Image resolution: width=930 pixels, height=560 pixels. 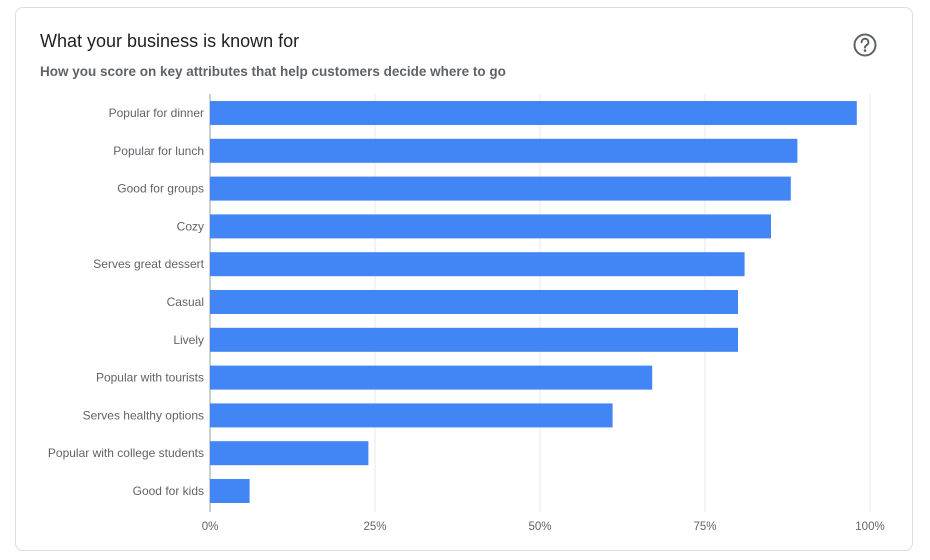 What do you see at coordinates (188, 340) in the screenshot?
I see `category-label: Lively` at bounding box center [188, 340].